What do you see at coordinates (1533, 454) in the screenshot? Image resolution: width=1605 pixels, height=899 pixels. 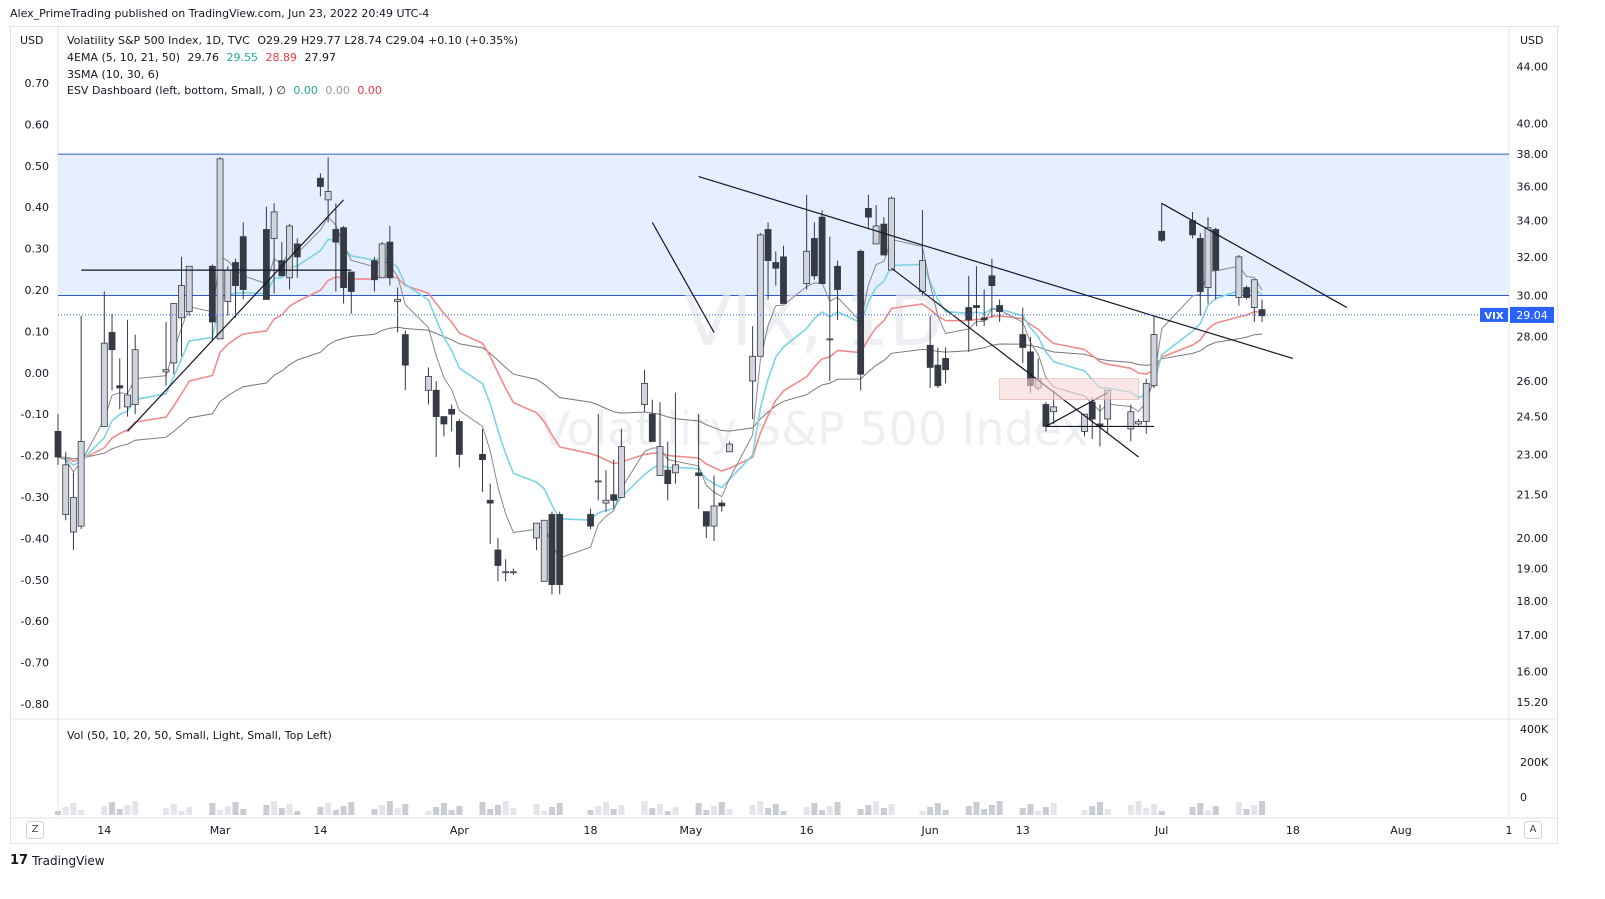 I see `right-axis-tick: 23.00` at bounding box center [1533, 454].